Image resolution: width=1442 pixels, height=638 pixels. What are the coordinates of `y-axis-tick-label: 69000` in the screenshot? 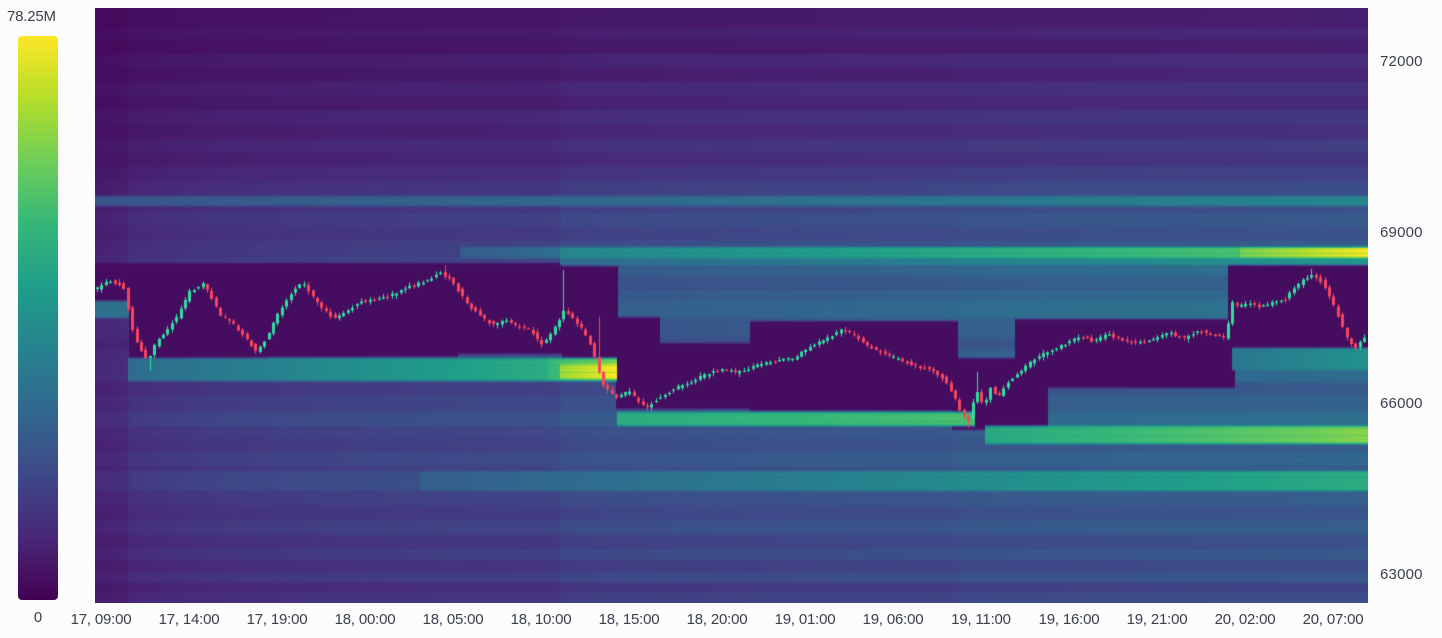 It's located at (1401, 232).